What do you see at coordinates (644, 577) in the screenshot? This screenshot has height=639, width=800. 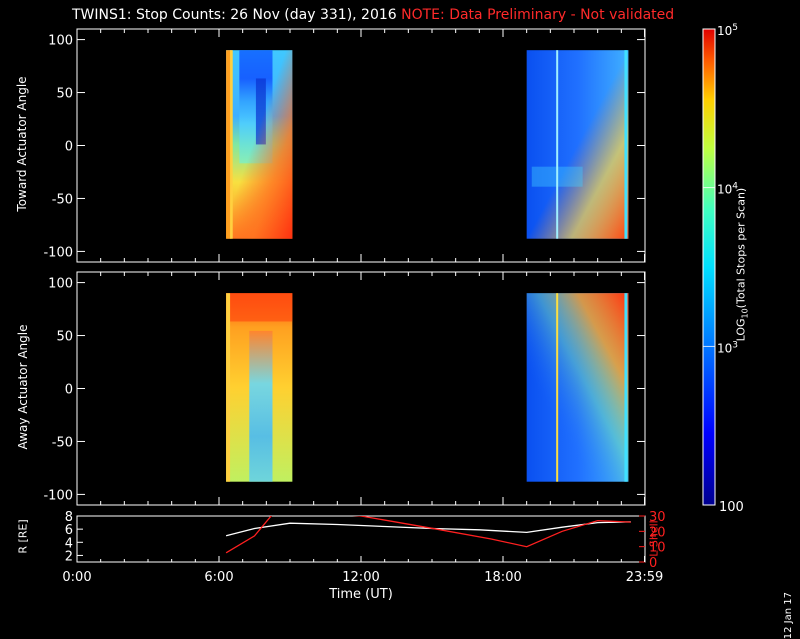 I see `orbit-xtick-label: 23:59` at bounding box center [644, 577].